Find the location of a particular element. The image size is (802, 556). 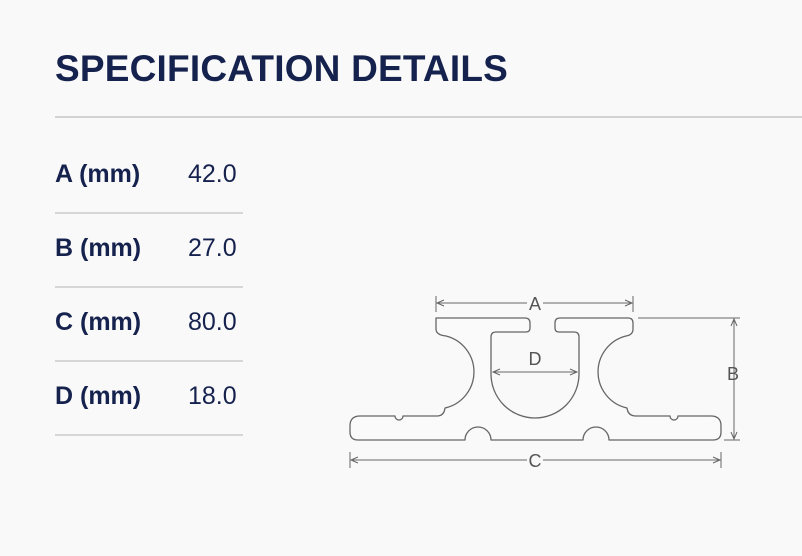

dimension-label-a: A is located at coordinates (535, 304).